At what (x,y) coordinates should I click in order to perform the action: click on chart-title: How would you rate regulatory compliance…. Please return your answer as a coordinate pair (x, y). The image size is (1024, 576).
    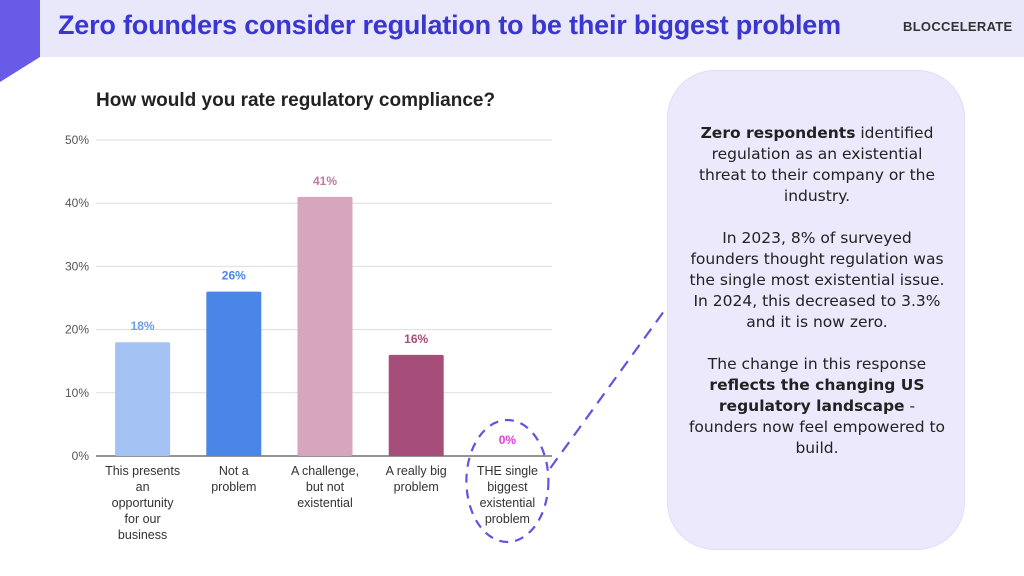
    Looking at the image, I should click on (296, 100).